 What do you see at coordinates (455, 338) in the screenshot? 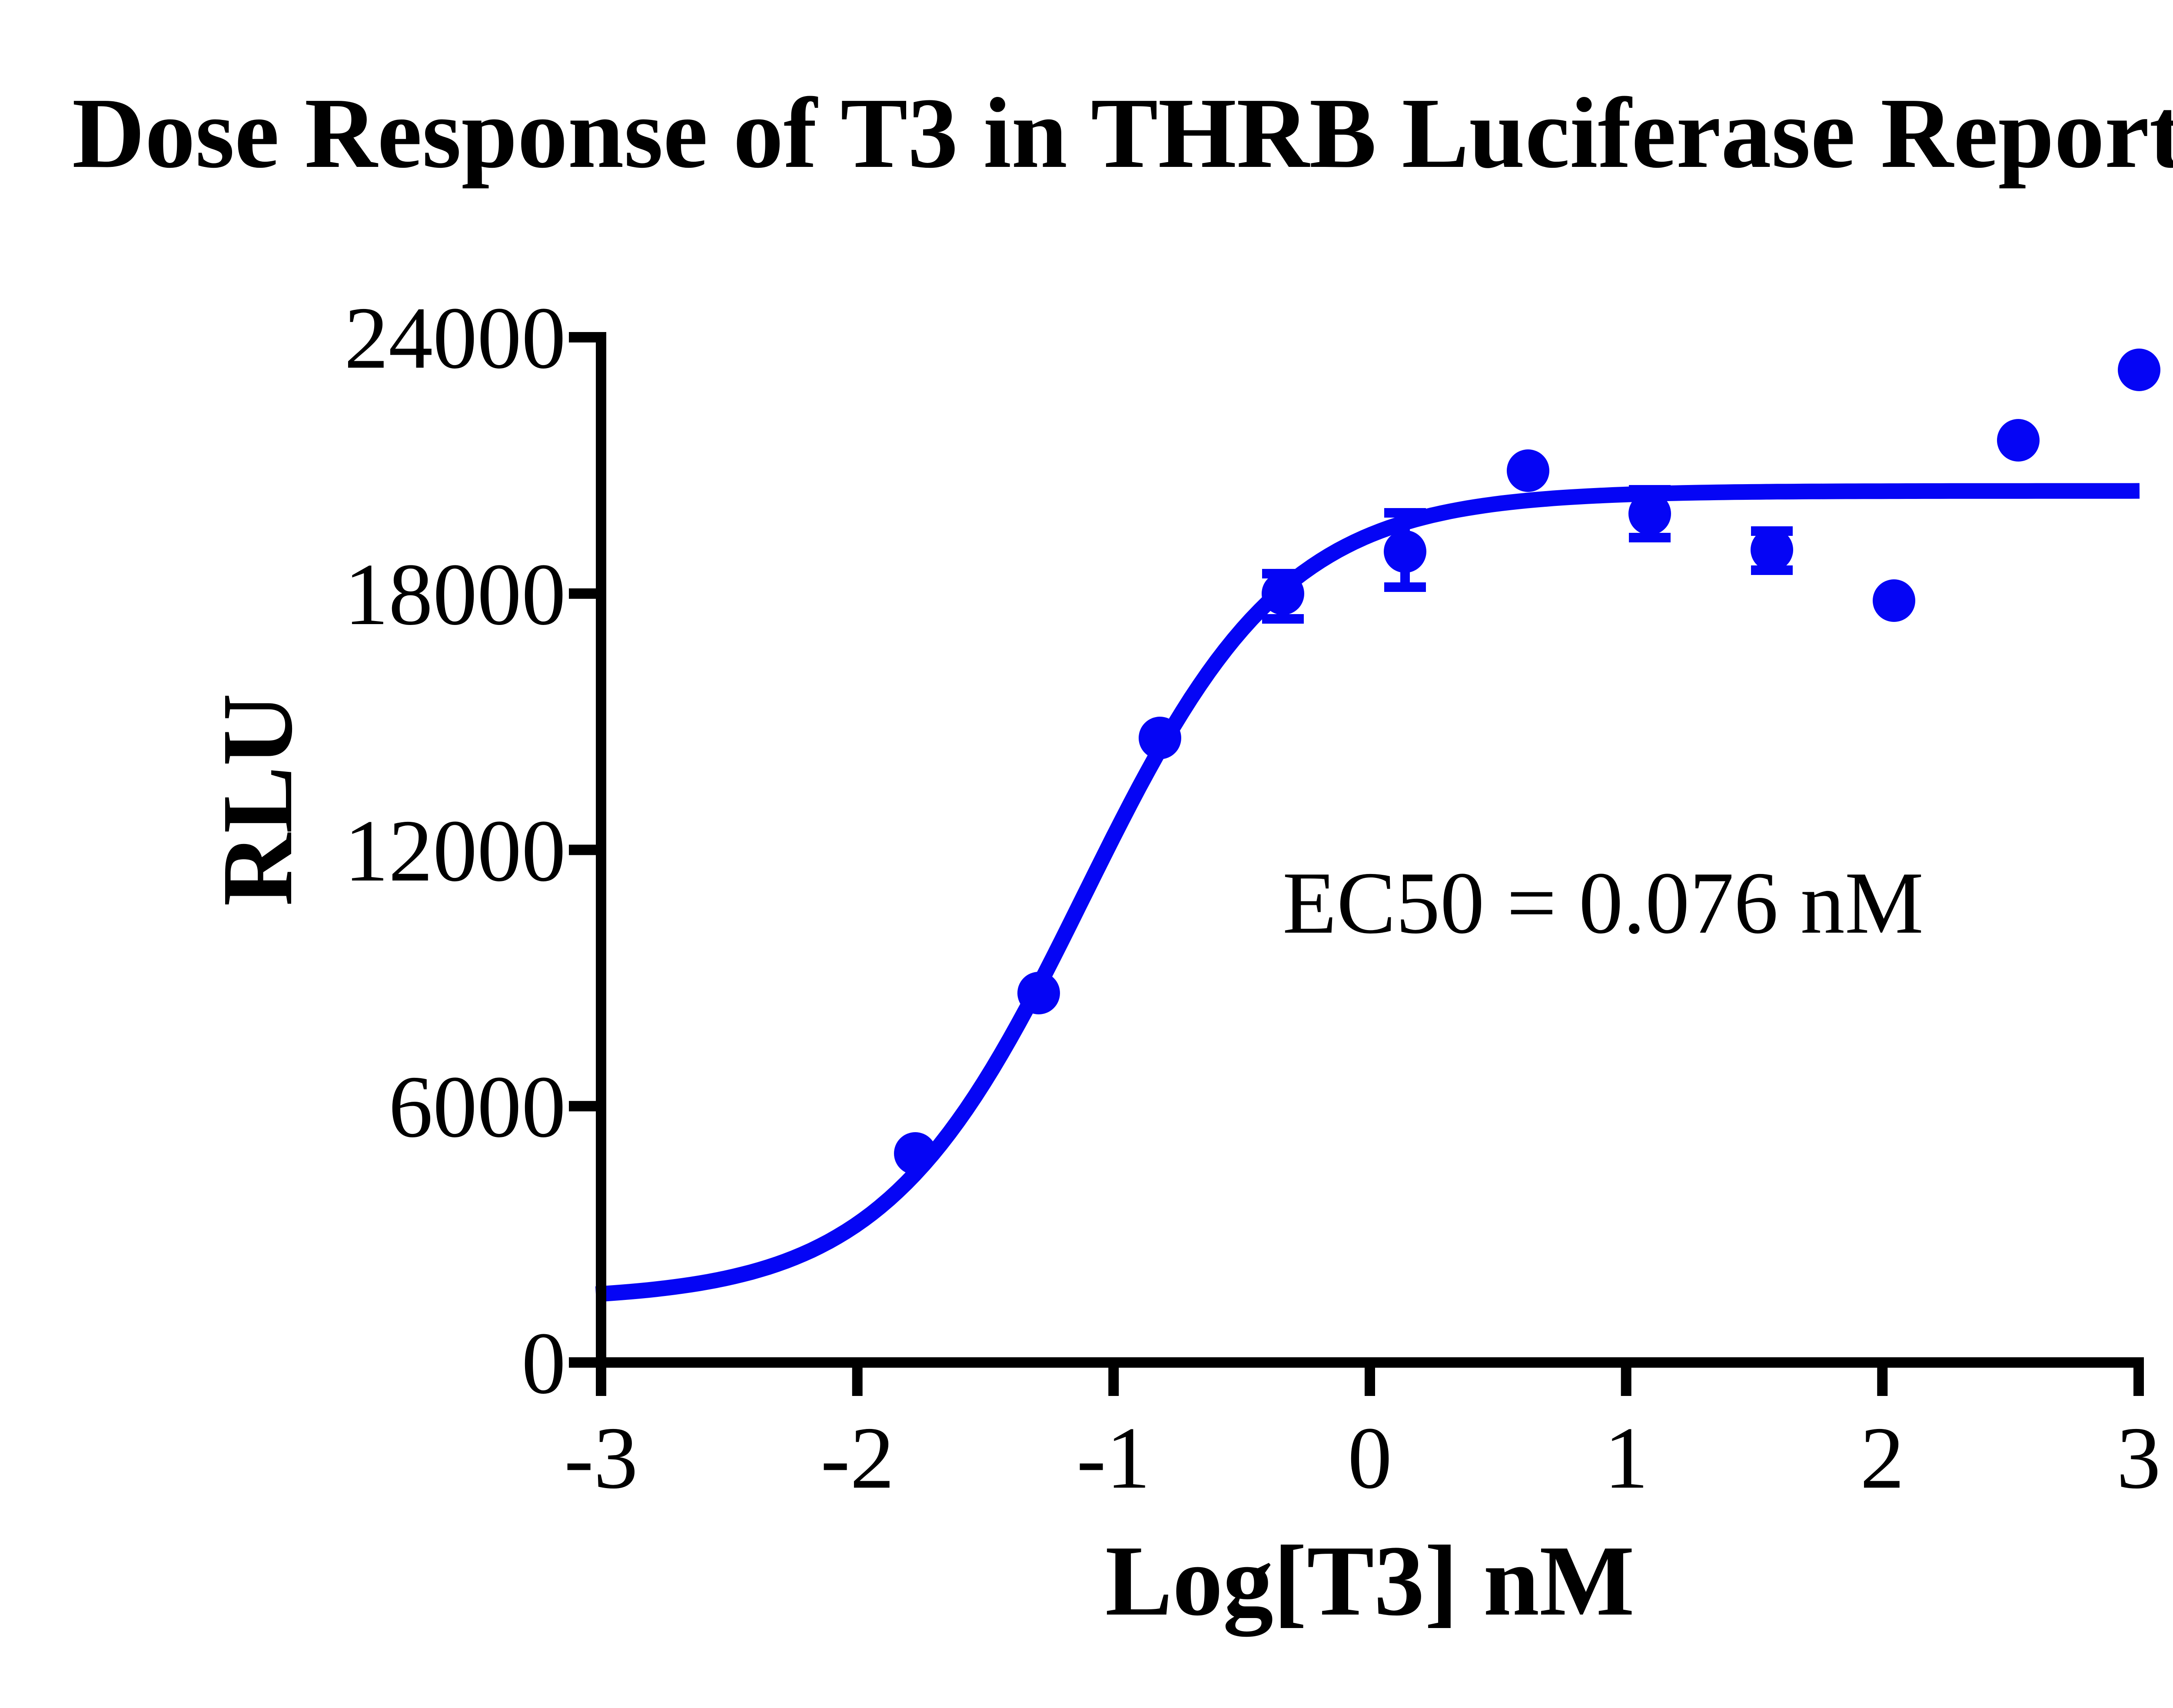
I see `svg-text: 24000` at bounding box center [455, 338].